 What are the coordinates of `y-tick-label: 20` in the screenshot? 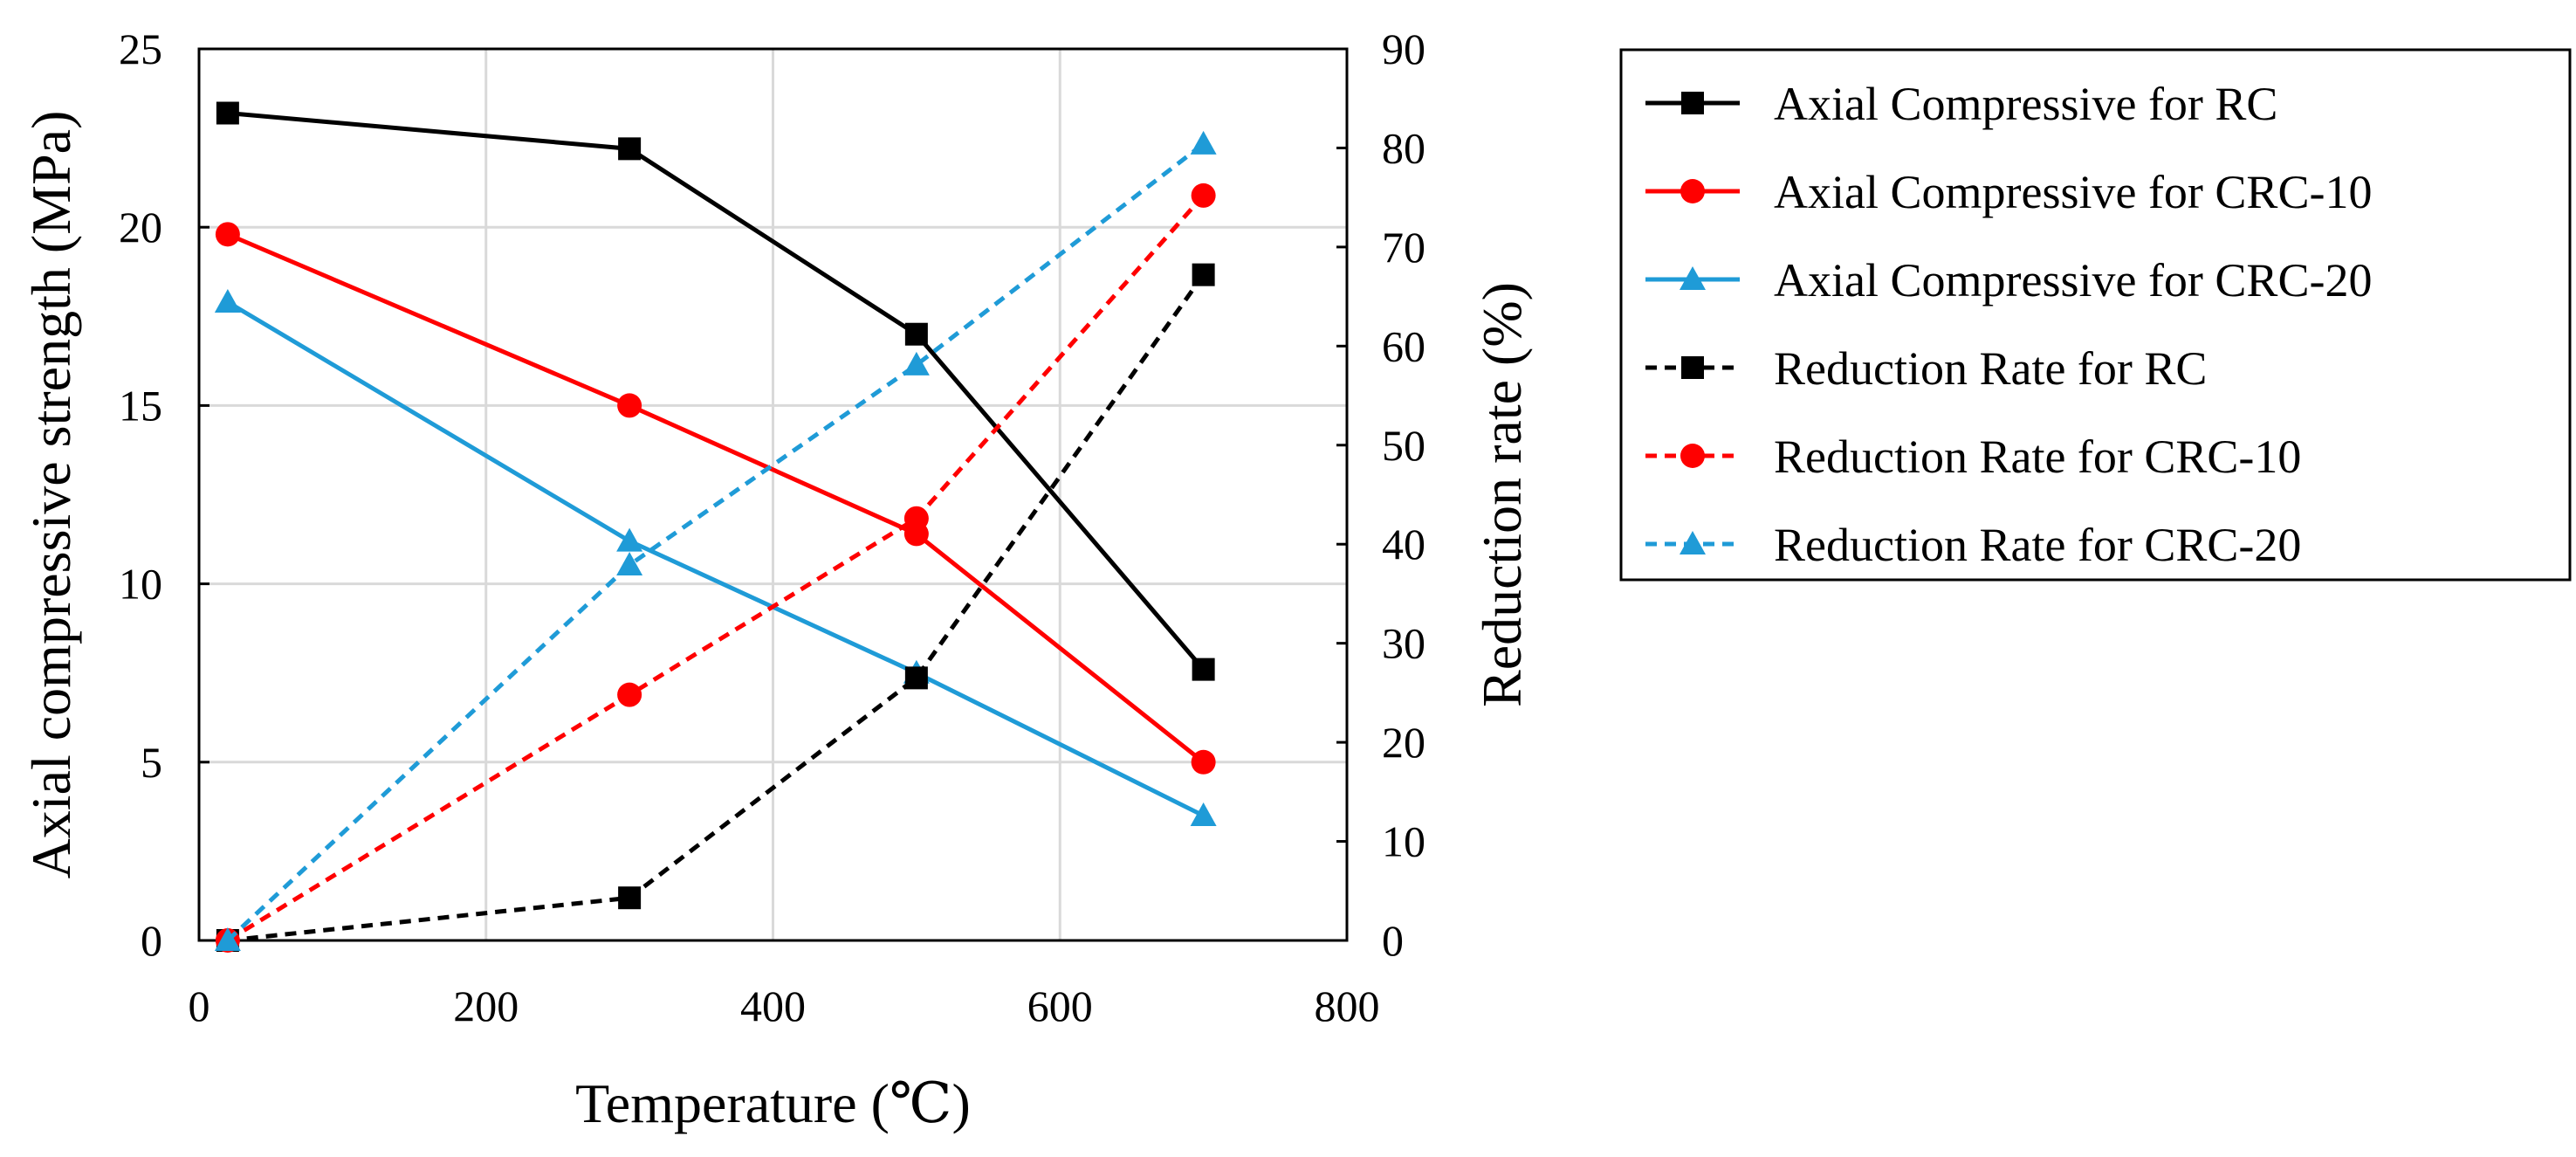 It's located at (140, 227).